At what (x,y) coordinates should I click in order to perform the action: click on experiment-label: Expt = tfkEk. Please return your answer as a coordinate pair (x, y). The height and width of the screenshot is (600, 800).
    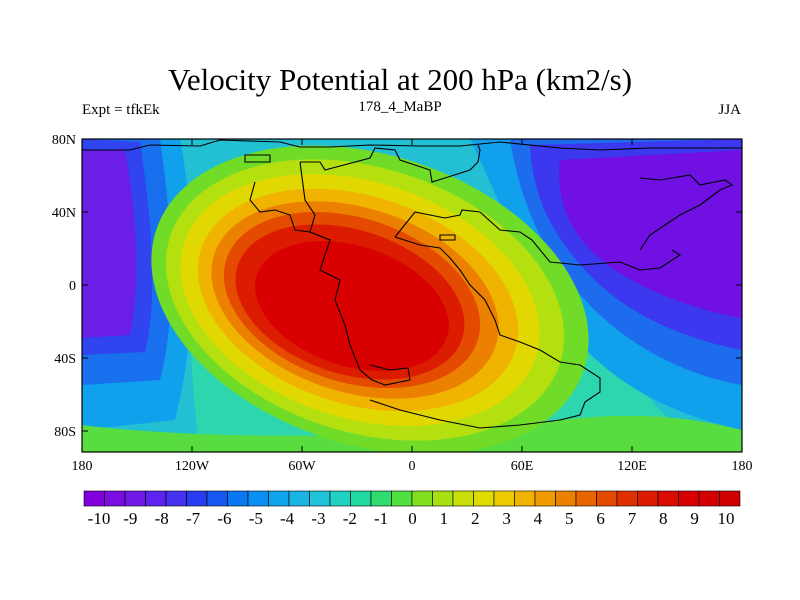
    Looking at the image, I should click on (121, 110).